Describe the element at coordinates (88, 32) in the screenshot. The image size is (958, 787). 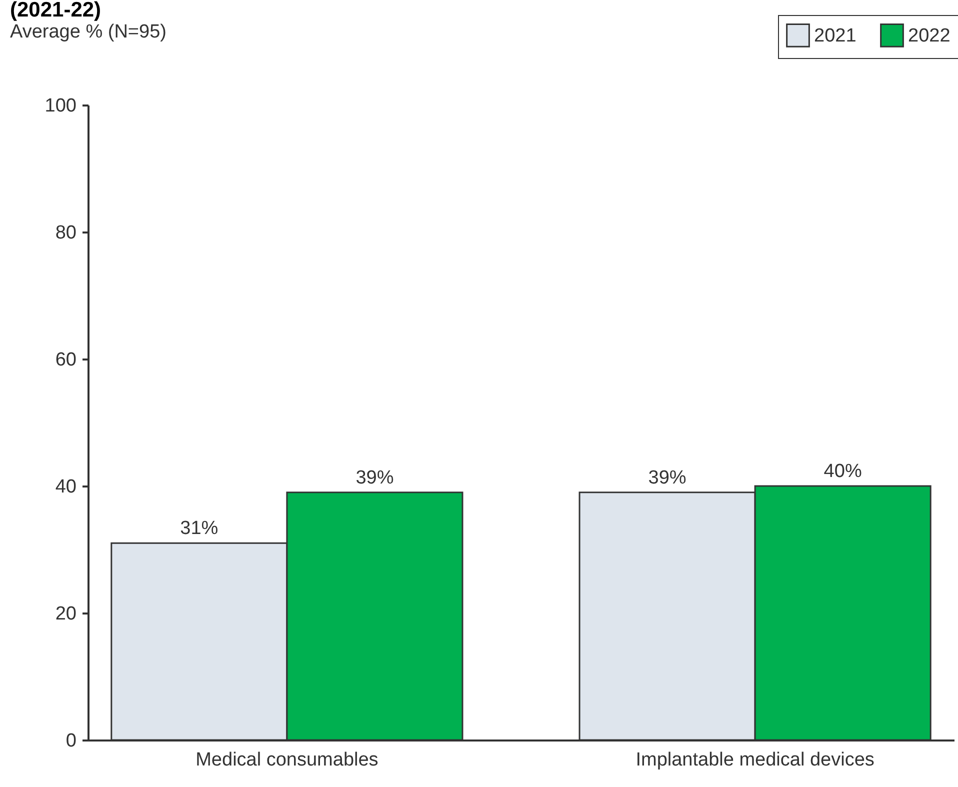
I see `chart-subtitle: Average % (N=95)` at that location.